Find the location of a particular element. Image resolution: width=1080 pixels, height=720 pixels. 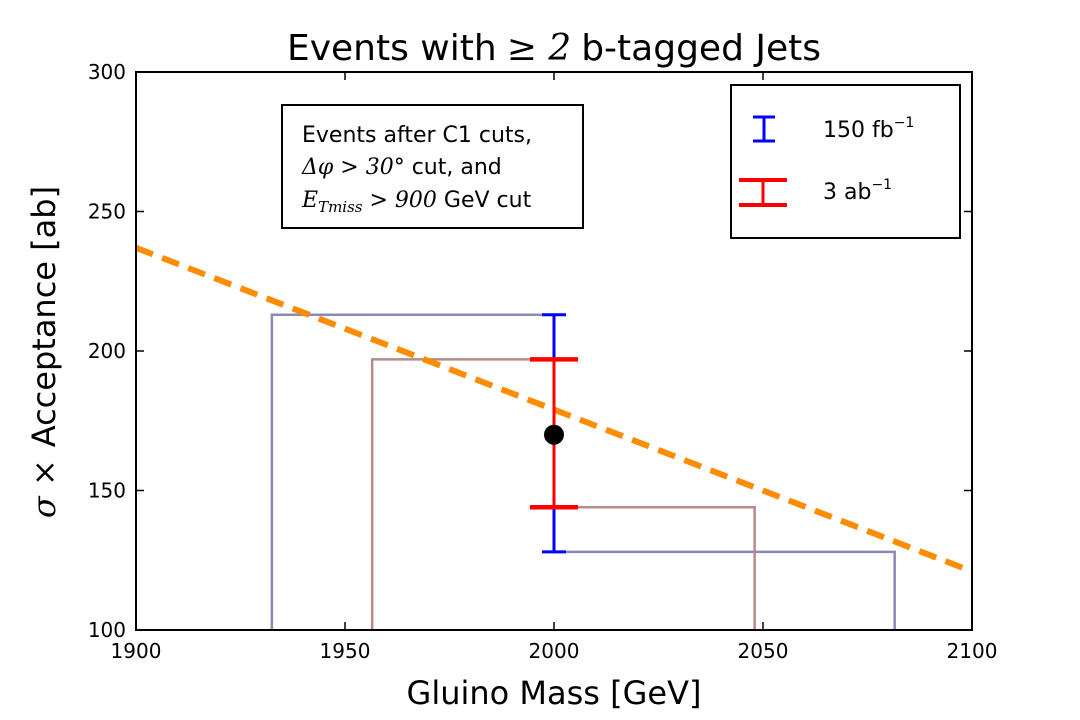

y-tick-label: 300 is located at coordinates (107, 72).